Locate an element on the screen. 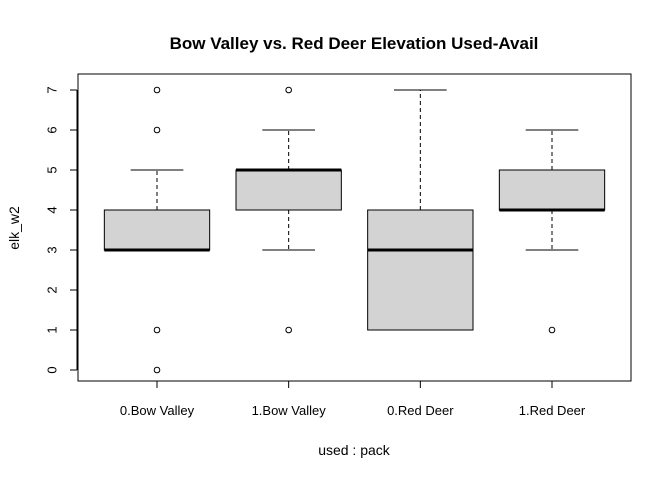  y-tick-label: 2 is located at coordinates (51, 289).